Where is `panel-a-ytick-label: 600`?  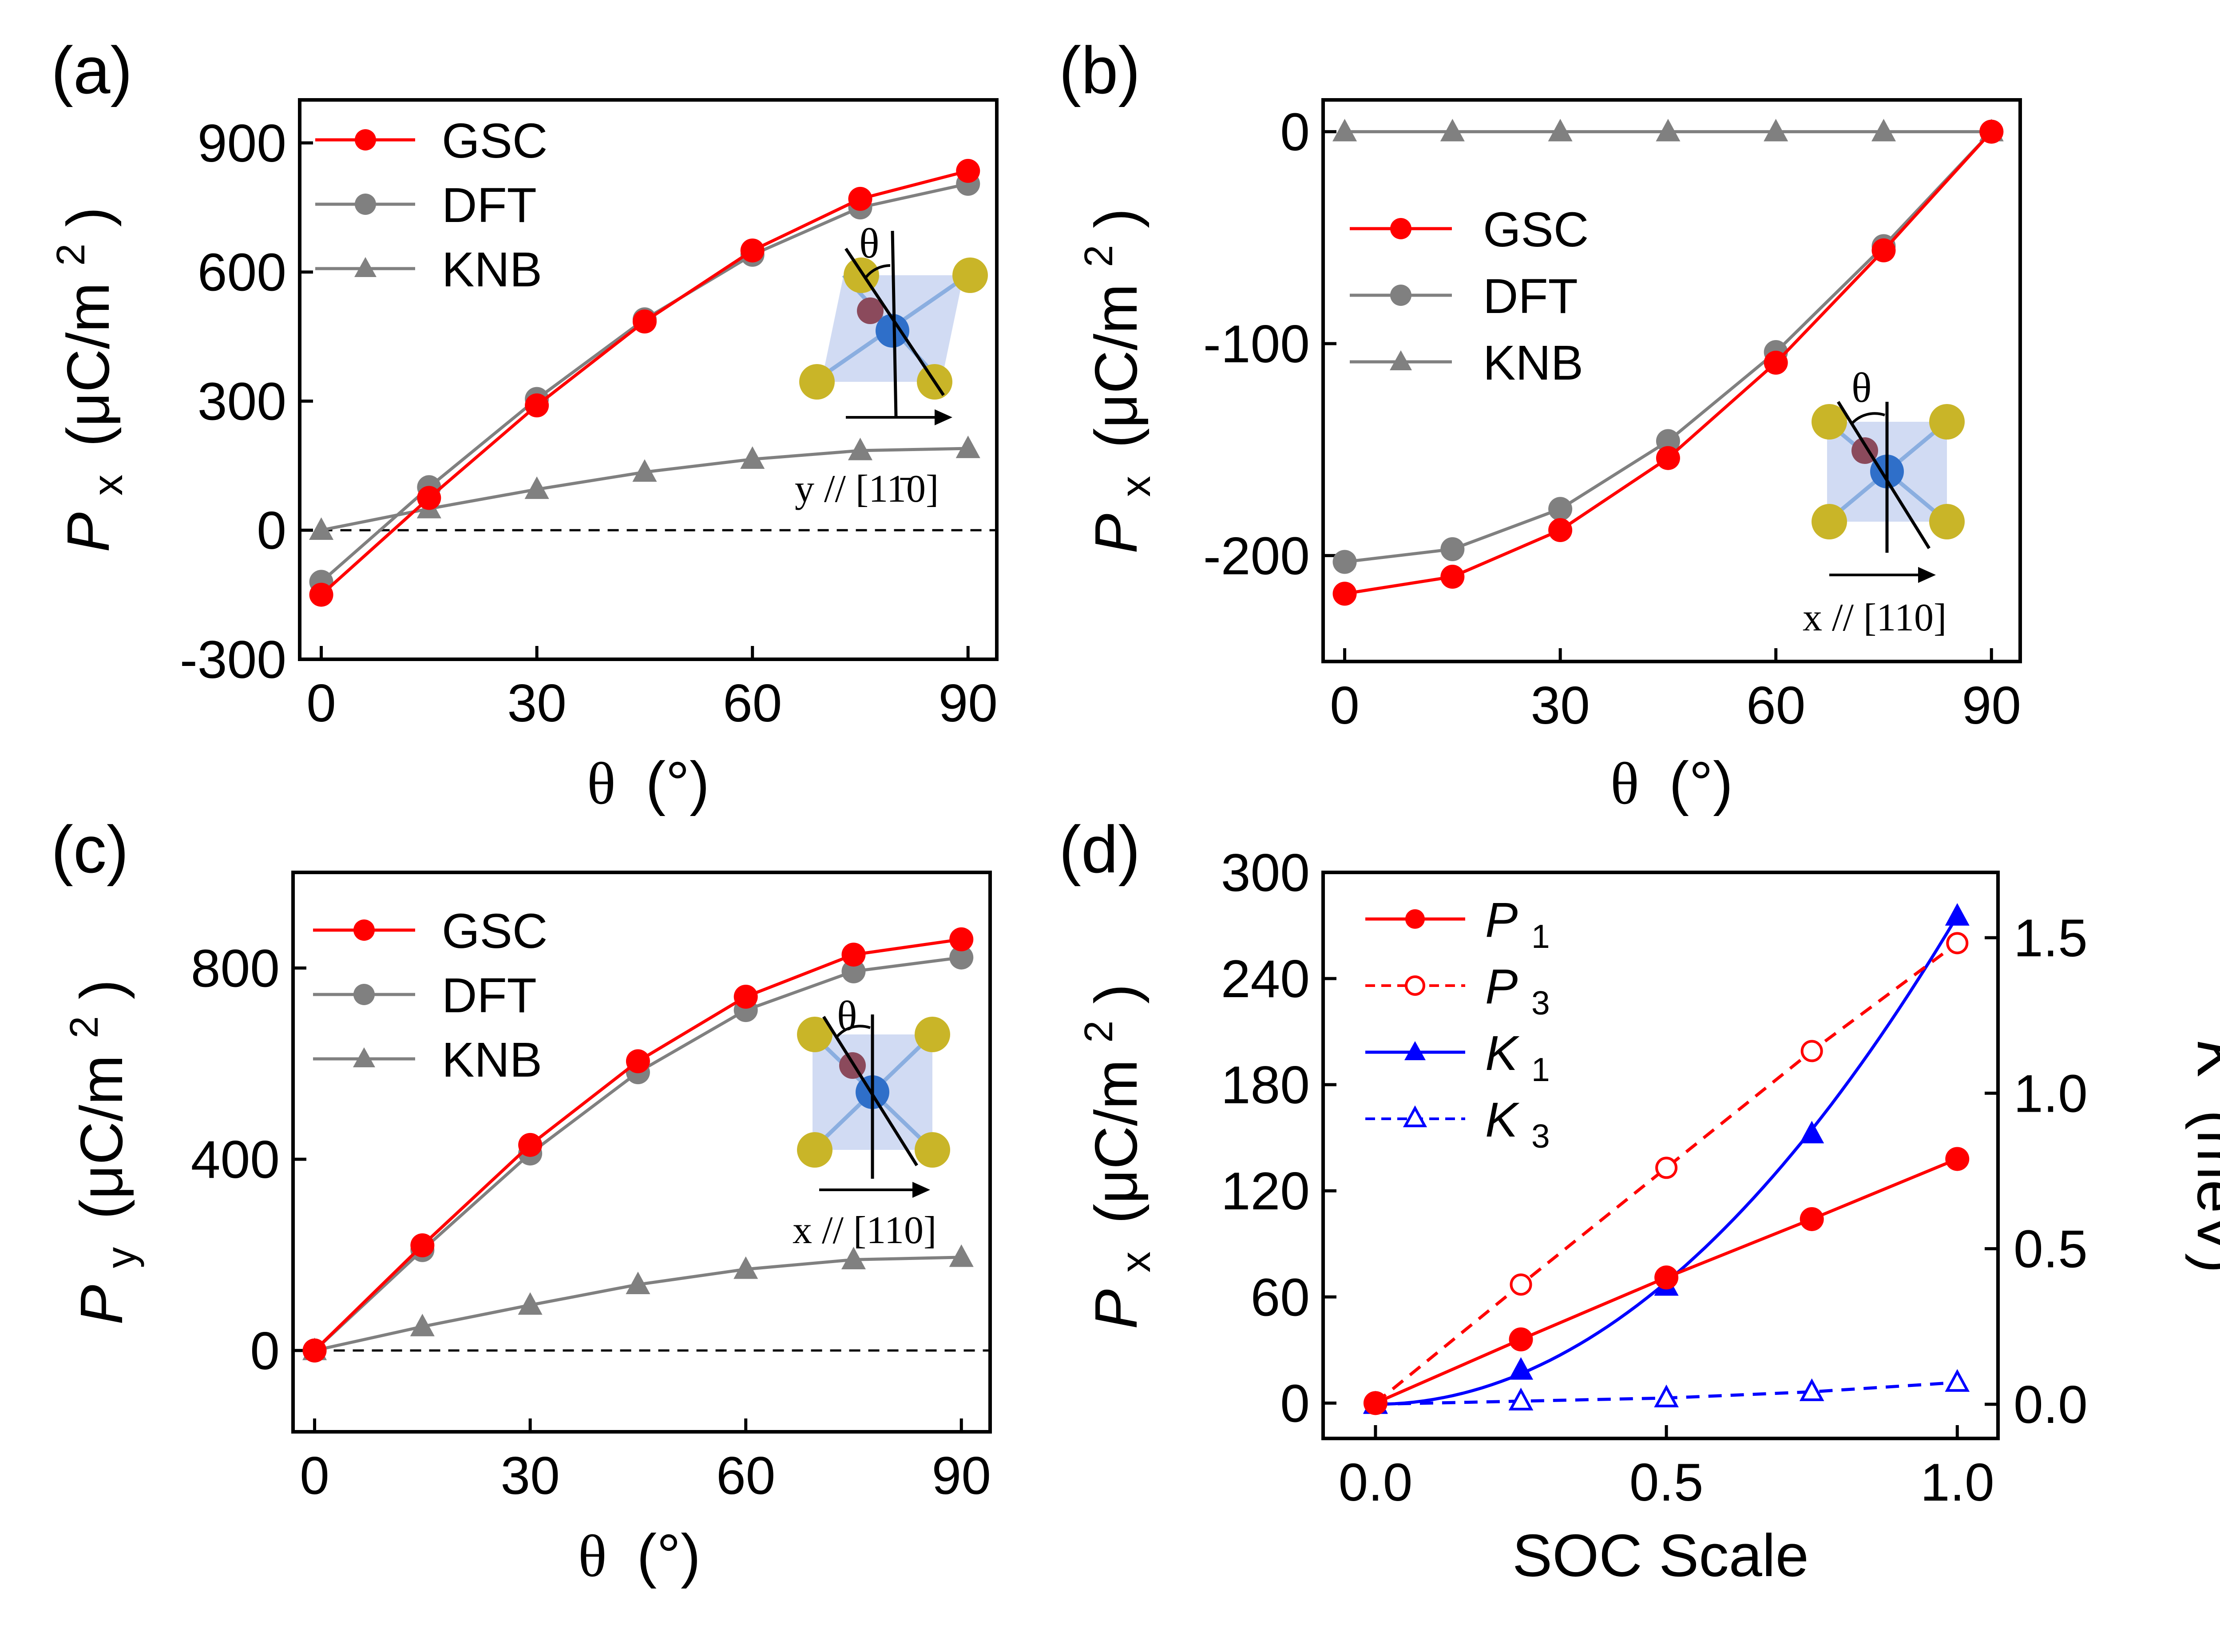
panel-a-ytick-label: 600 is located at coordinates (242, 272).